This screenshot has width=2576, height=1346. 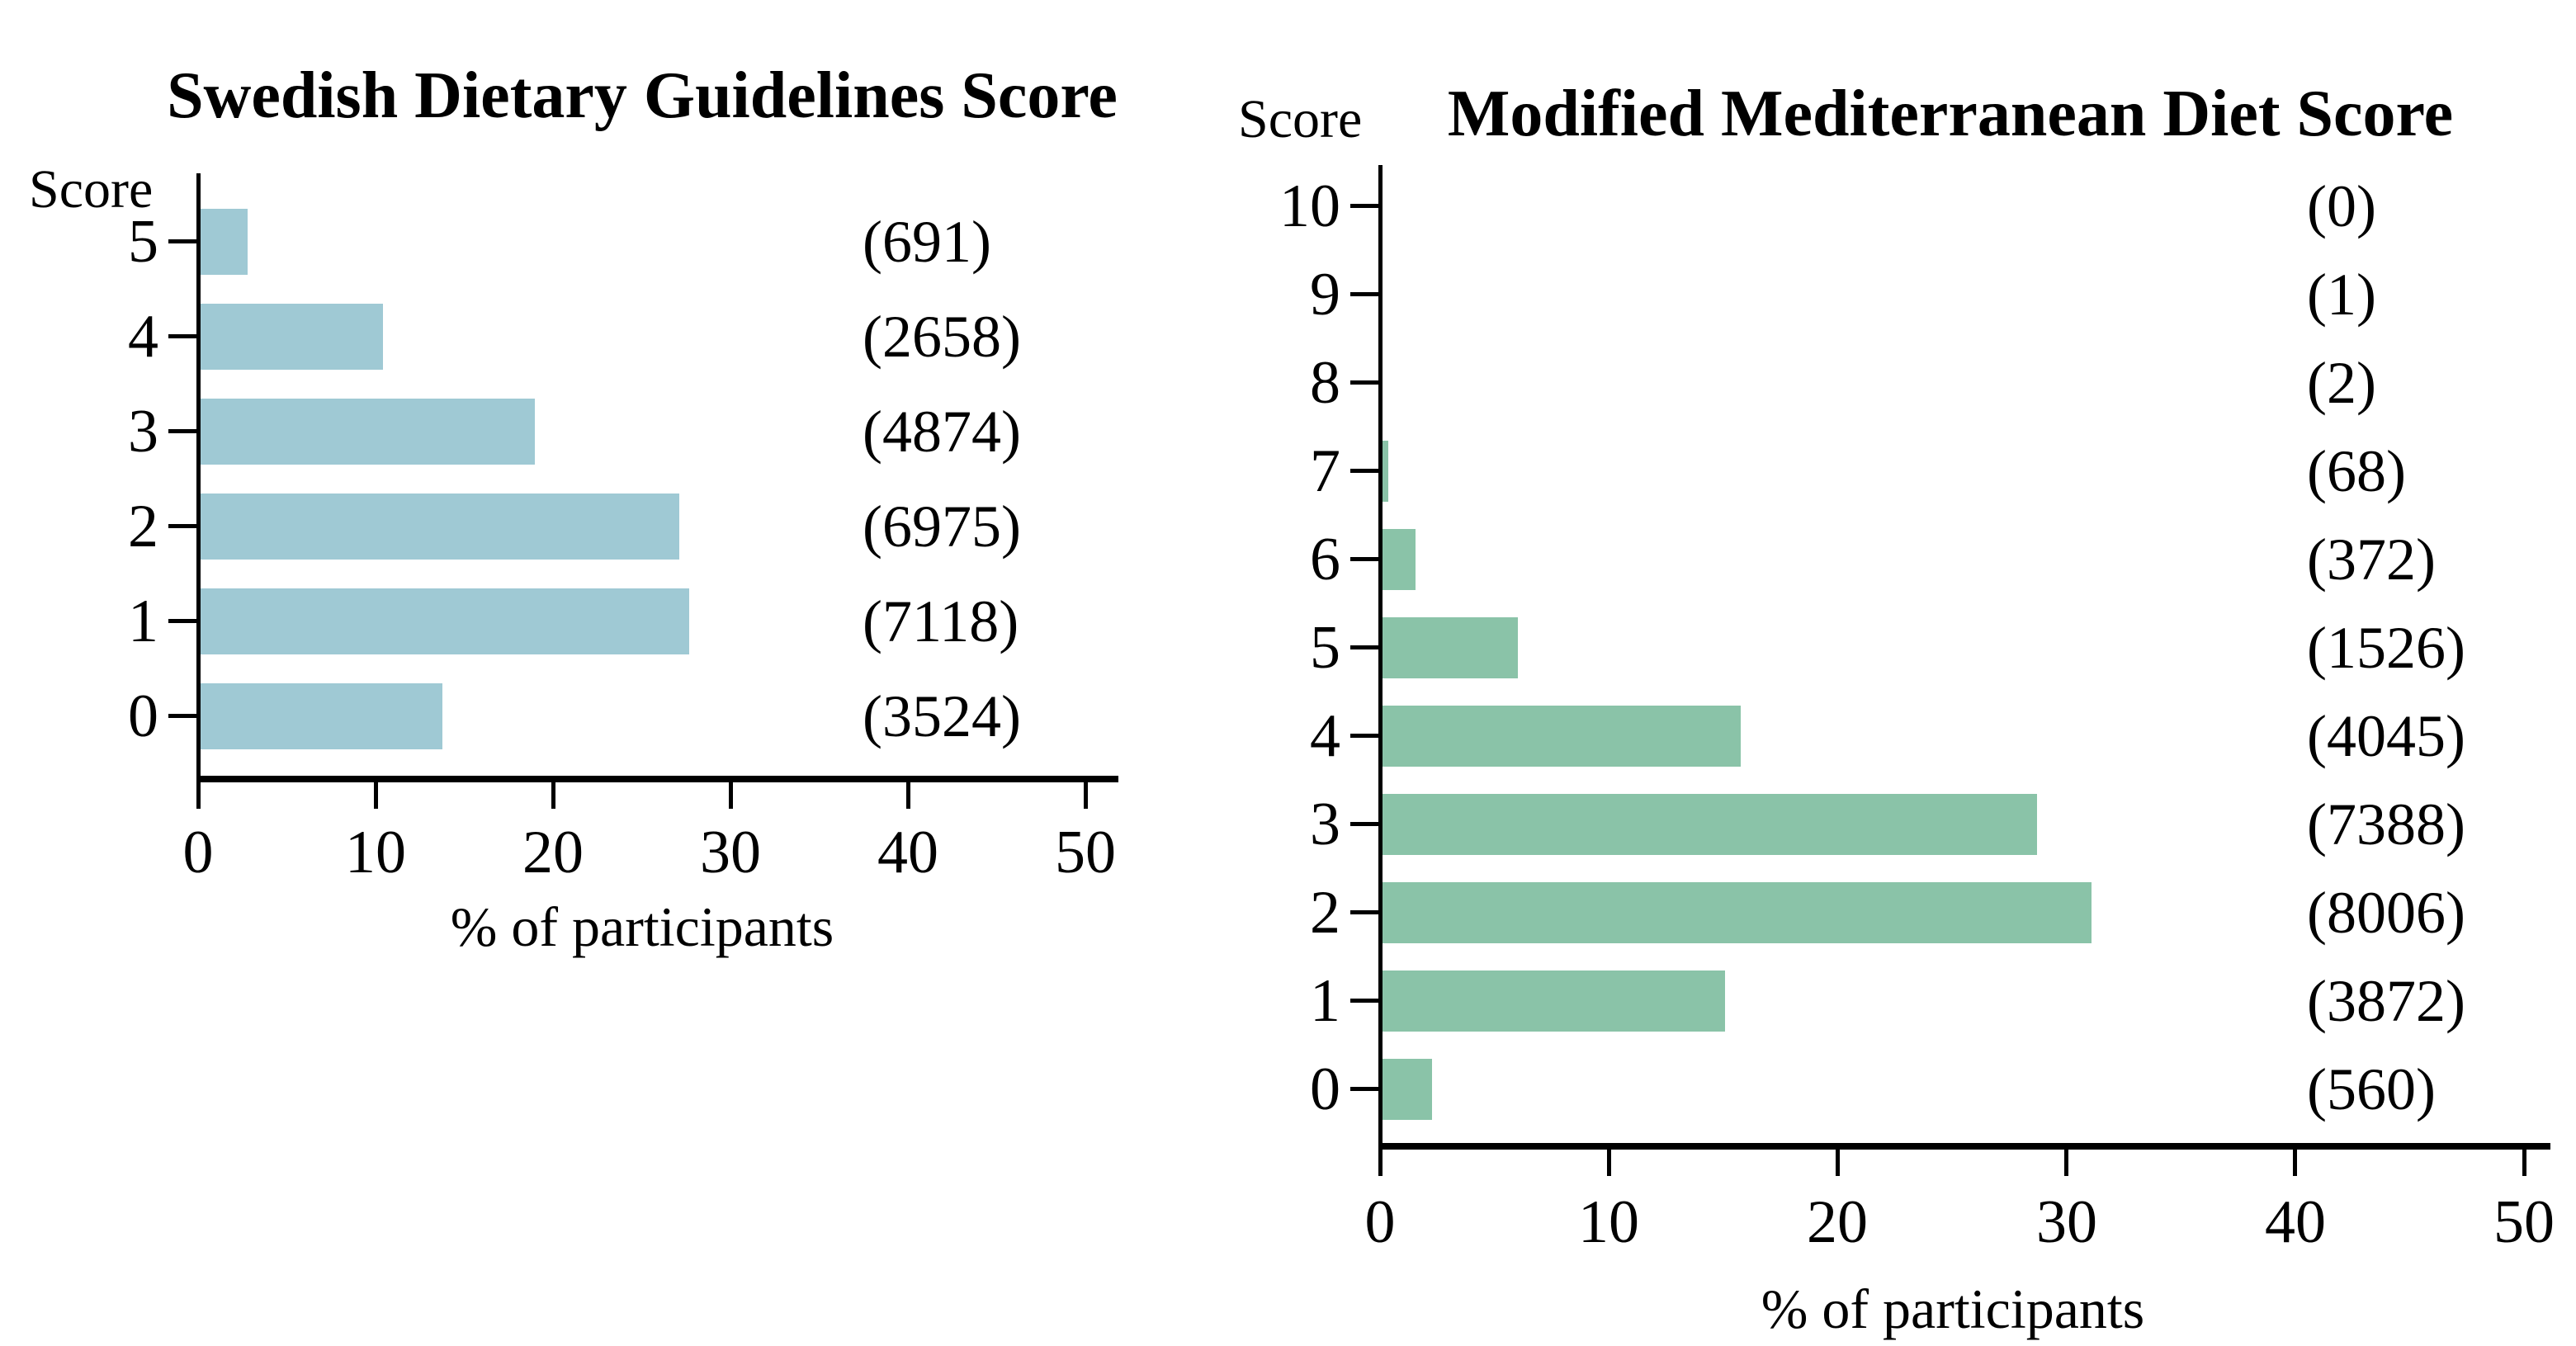 What do you see at coordinates (2386, 824) in the screenshot?
I see `count-score-3: (7388)` at bounding box center [2386, 824].